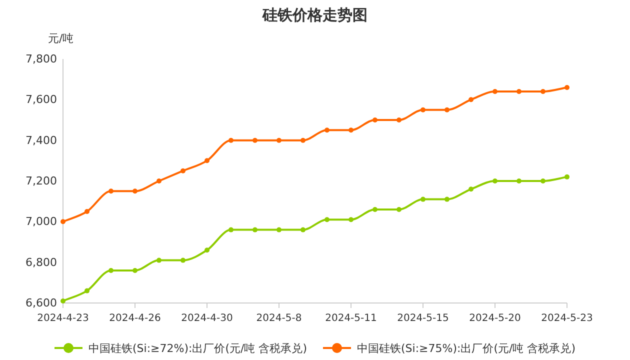  What do you see at coordinates (63, 318) in the screenshot?
I see `x-tick-label: 2024-4-23` at bounding box center [63, 318].